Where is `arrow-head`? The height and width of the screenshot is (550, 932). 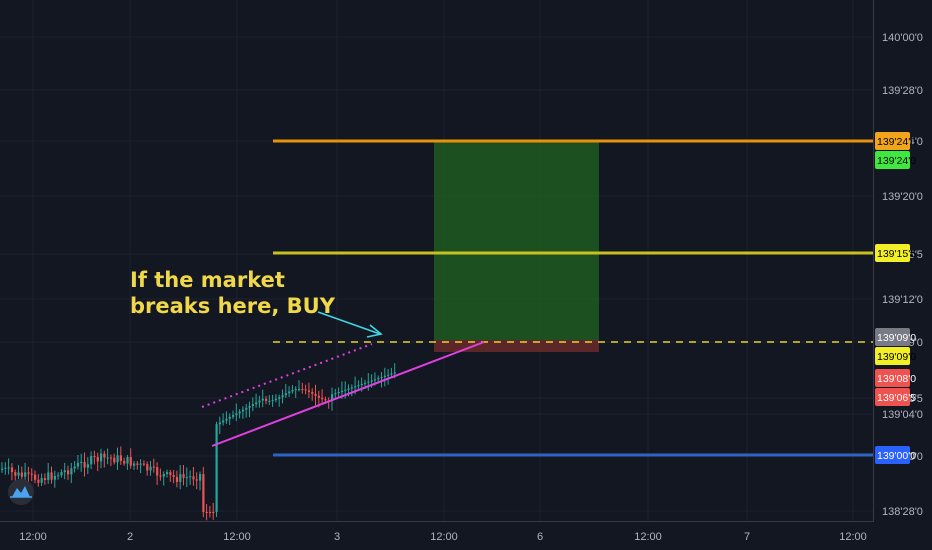
arrow-head is located at coordinates (374, 331).